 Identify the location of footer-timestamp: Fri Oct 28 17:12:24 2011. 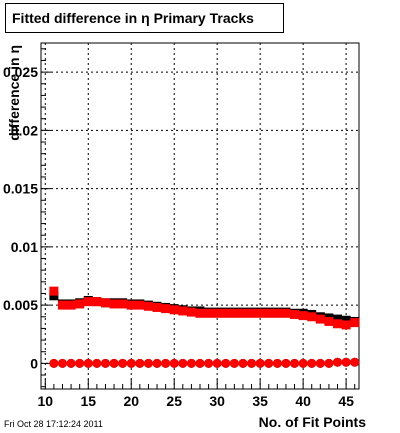
(53, 424).